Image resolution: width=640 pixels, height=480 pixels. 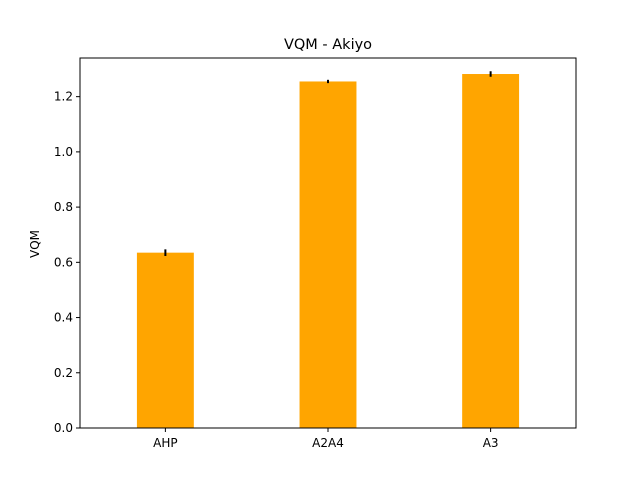 I want to click on x-tick-label: AHP, so click(x=165, y=443).